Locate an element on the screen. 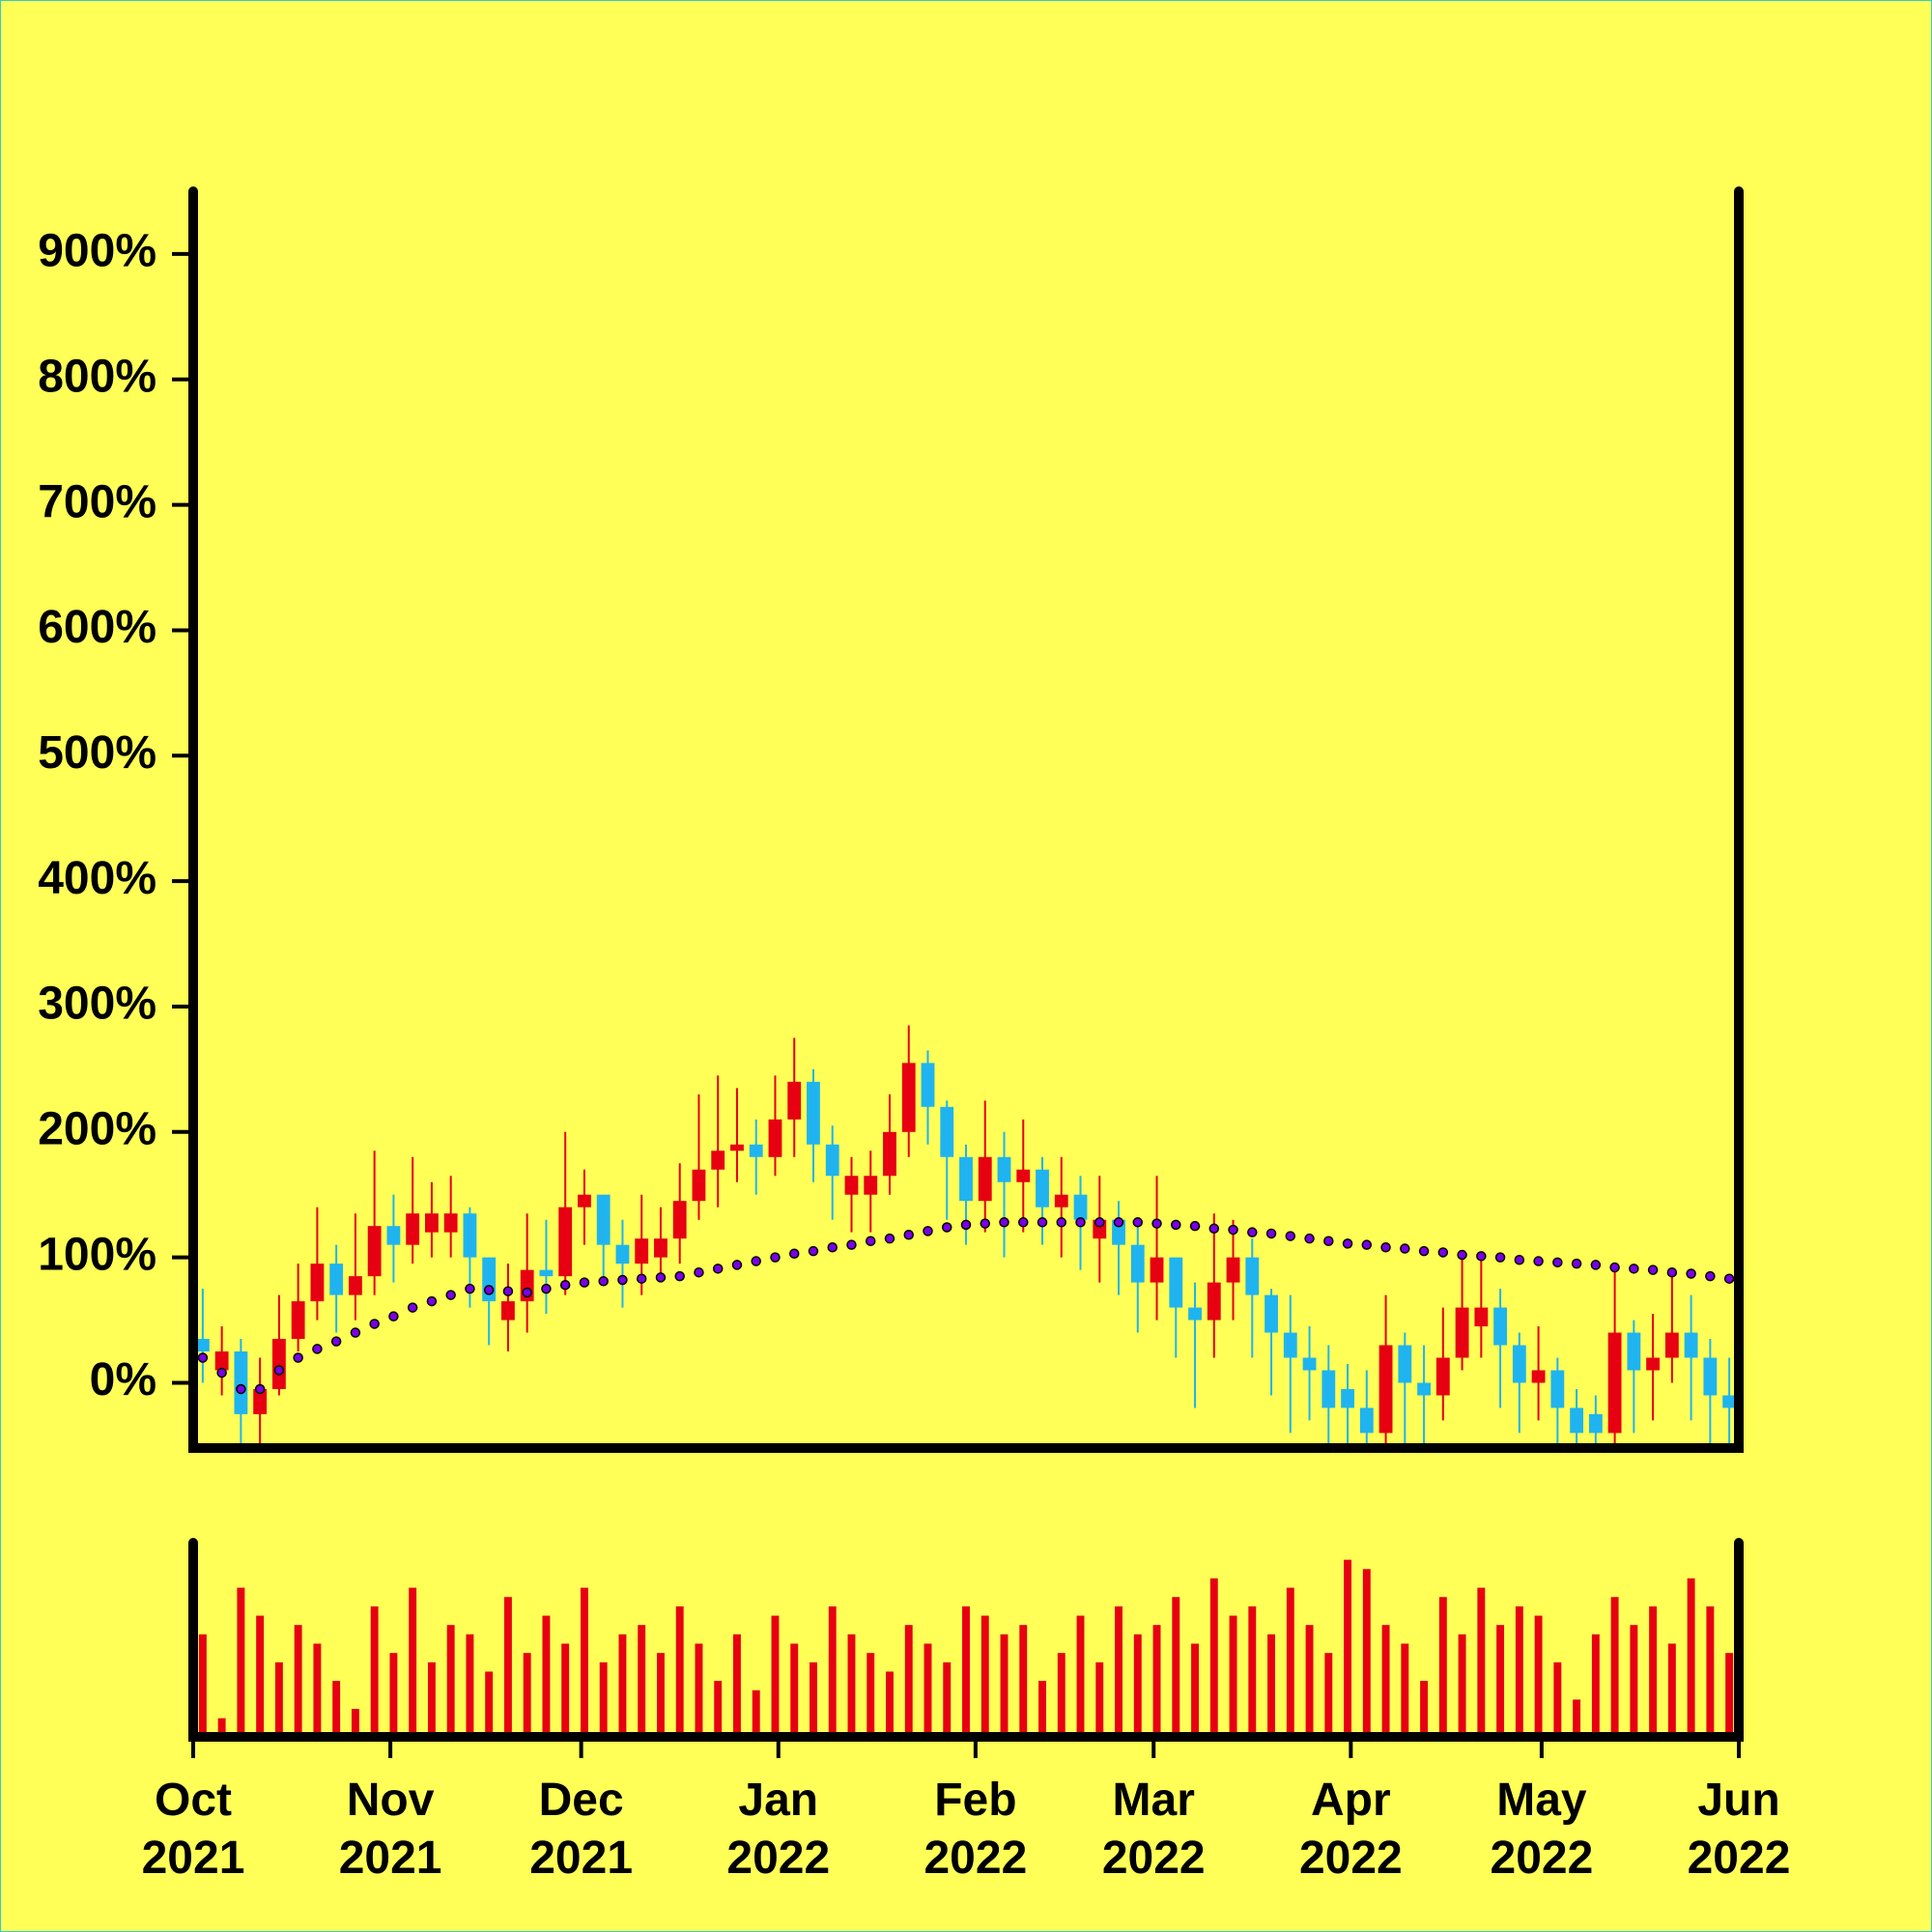 This screenshot has width=1932, height=1932. x-tick-label-line: Nov is located at coordinates (391, 1800).